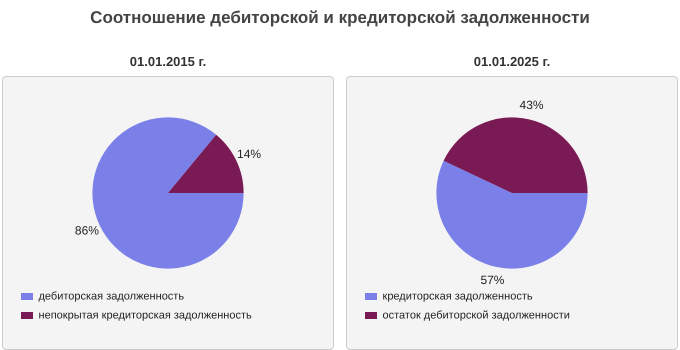 The width and height of the screenshot is (680, 350). Describe the element at coordinates (145, 316) in the screenshot. I see `legend-label: непокрытая кредиторская задолженность` at that location.